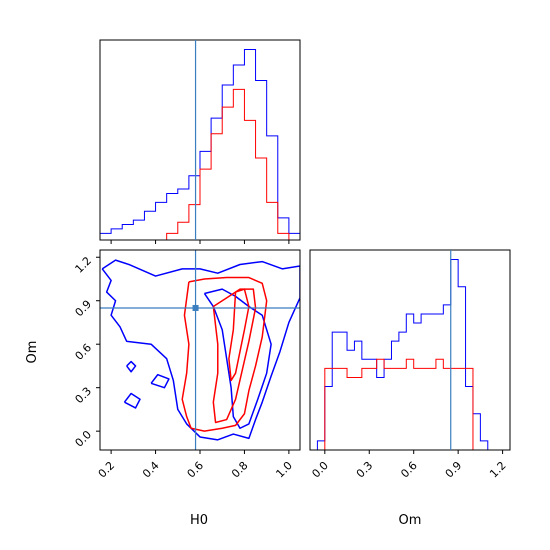  Describe the element at coordinates (84, 265) in the screenshot. I see `contour-y-tick-label: 1.2` at that location.